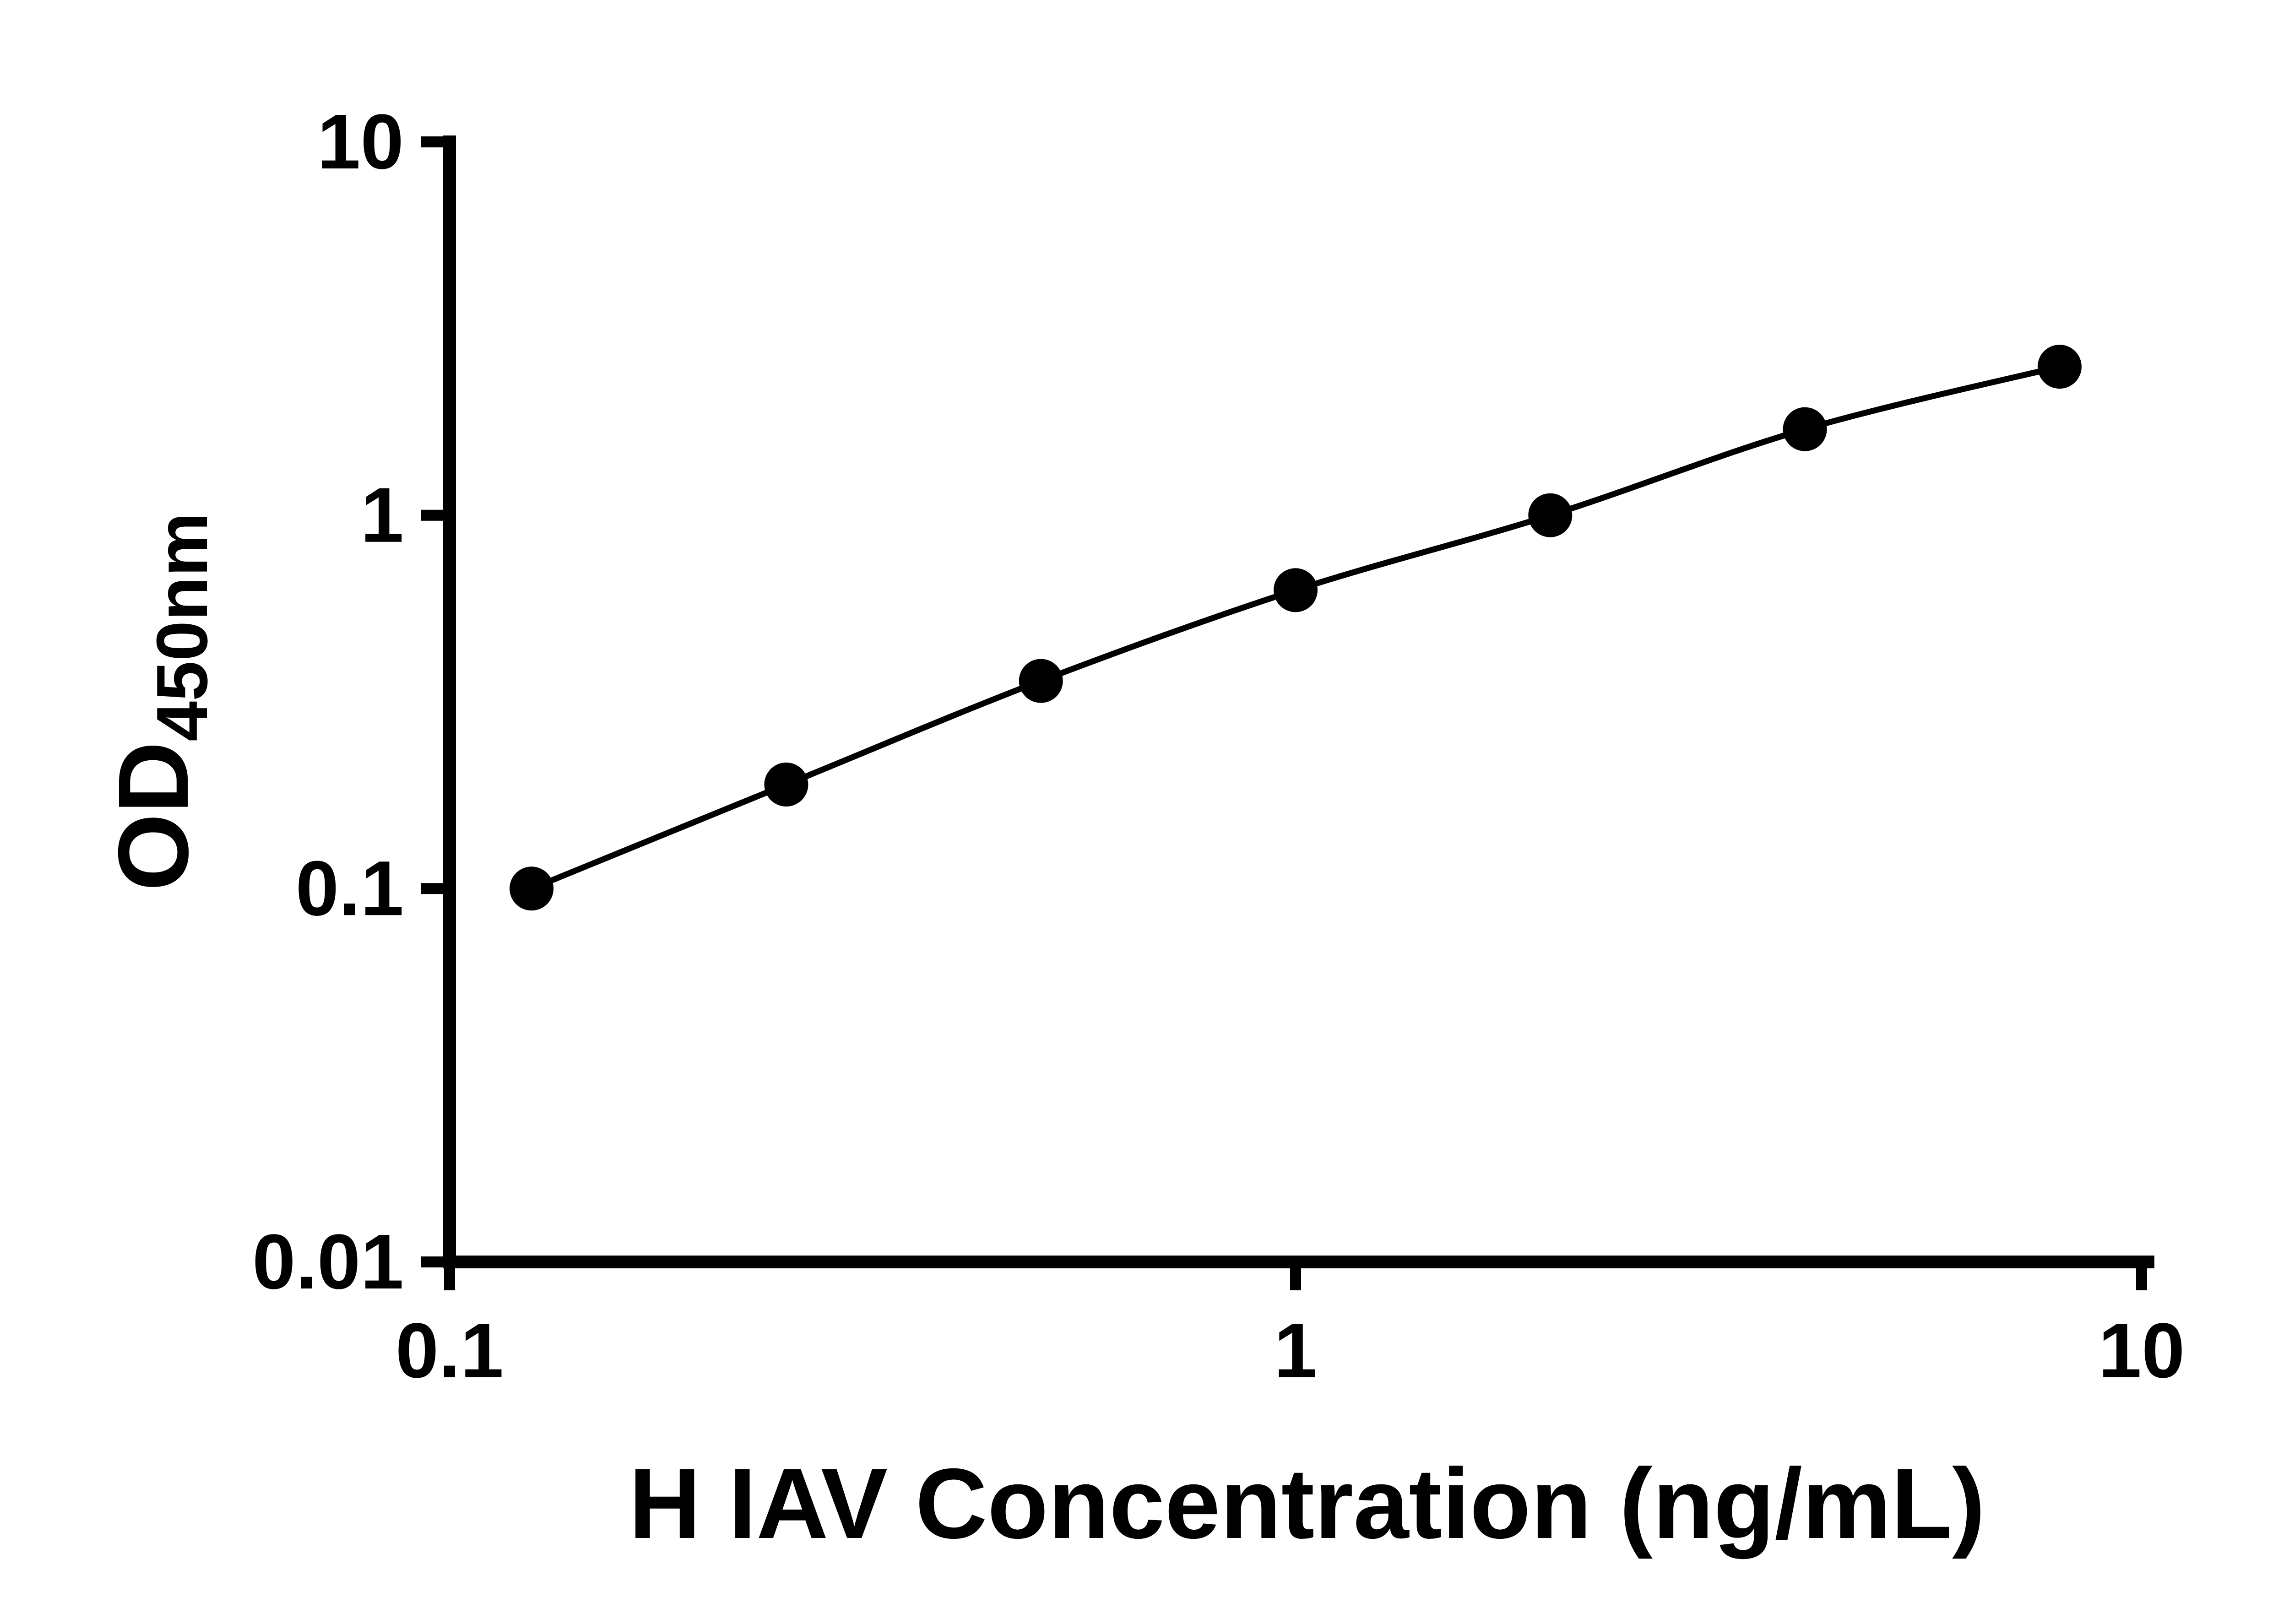  What do you see at coordinates (328, 1261) in the screenshot?
I see `y-axis-tick-label: 0.01` at bounding box center [328, 1261].